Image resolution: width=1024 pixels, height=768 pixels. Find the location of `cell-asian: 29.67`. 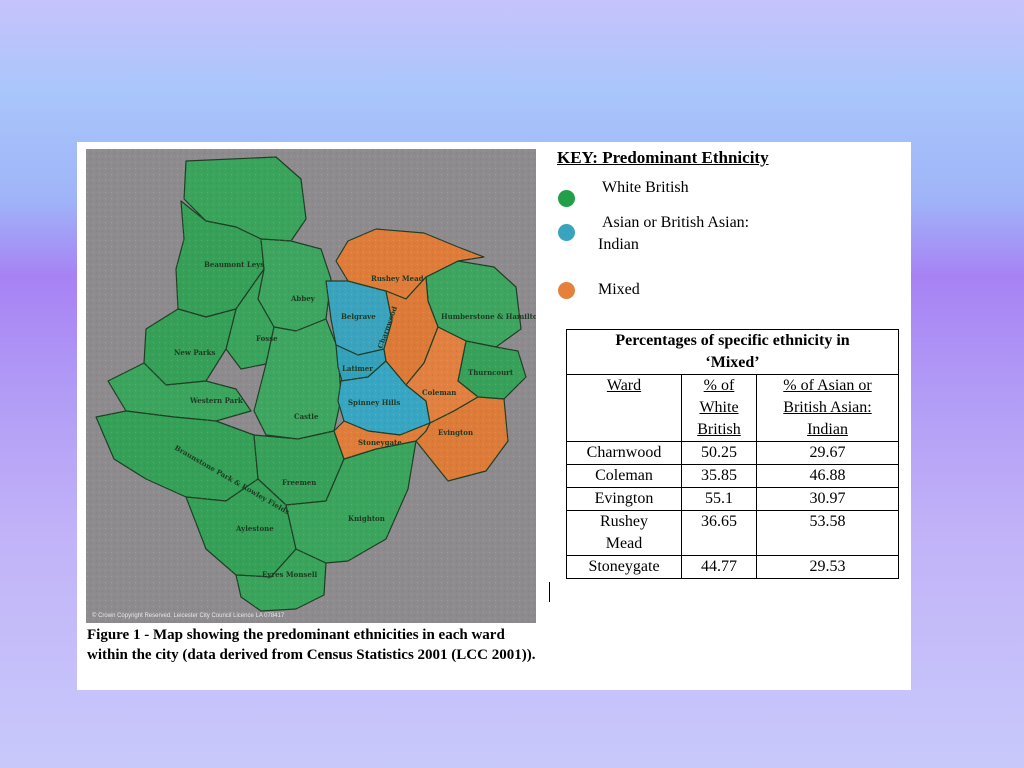

cell-asian: 29.67 is located at coordinates (827, 453).